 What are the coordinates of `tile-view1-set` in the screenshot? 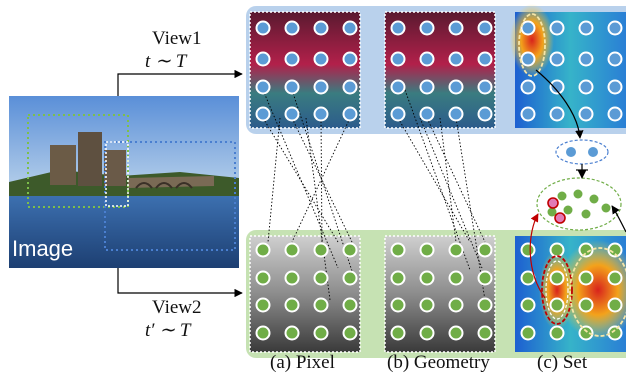 It's located at (568, 66).